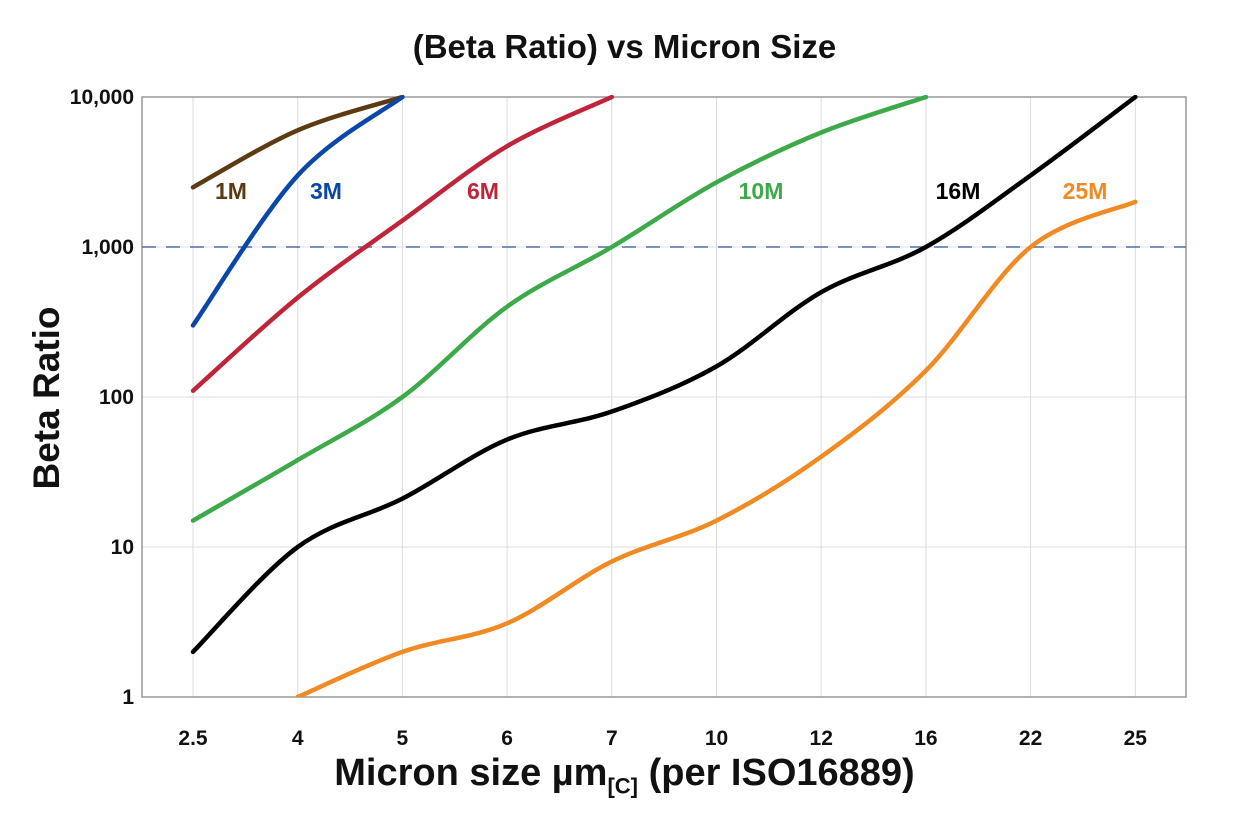 Image resolution: width=1249 pixels, height=819 pixels. Describe the element at coordinates (116, 397) in the screenshot. I see `y-tick-label: 100` at that location.